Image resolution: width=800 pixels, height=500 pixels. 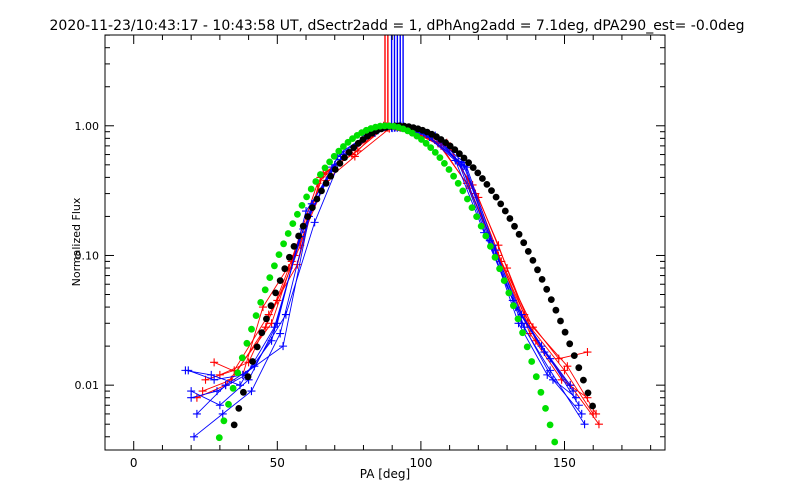 What do you see at coordinates (87, 126) in the screenshot?
I see `y-tick-label-2: 1.00` at bounding box center [87, 126].